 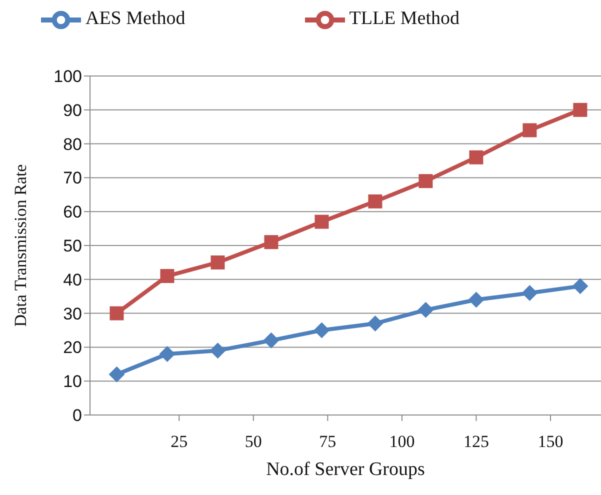 What do you see at coordinates (68, 76) in the screenshot?
I see `y-tick-label: 100` at bounding box center [68, 76].